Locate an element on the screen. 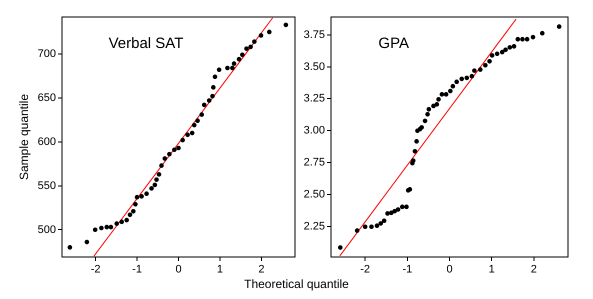 This screenshot has width=593, height=299. y-tick-label: 3.75 is located at coordinates (314, 34).